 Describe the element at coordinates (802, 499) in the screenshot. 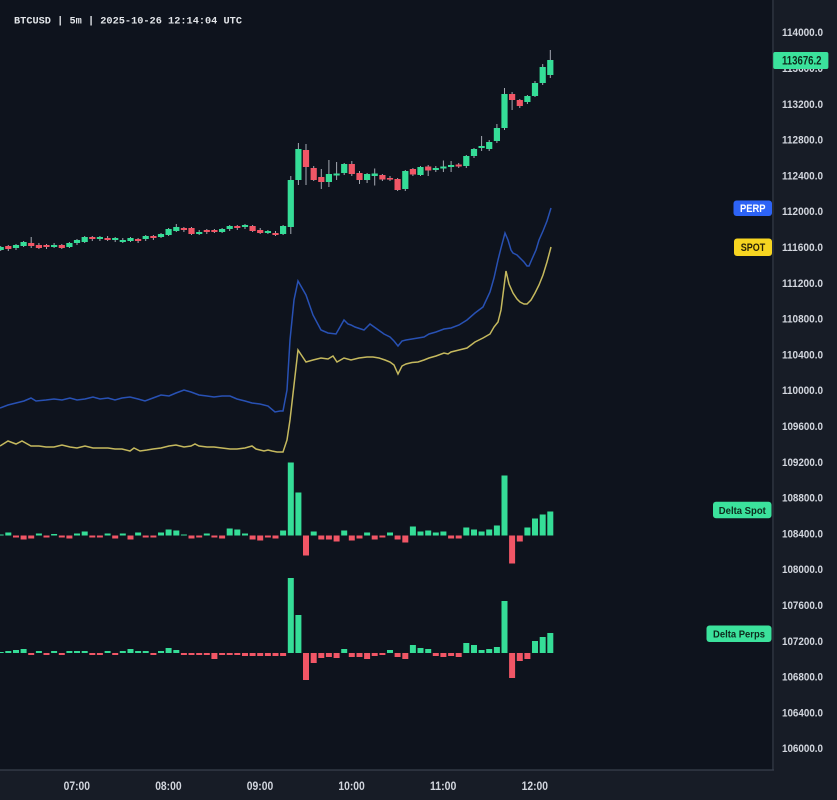

I see `svg-text: 108800.0` at that location.